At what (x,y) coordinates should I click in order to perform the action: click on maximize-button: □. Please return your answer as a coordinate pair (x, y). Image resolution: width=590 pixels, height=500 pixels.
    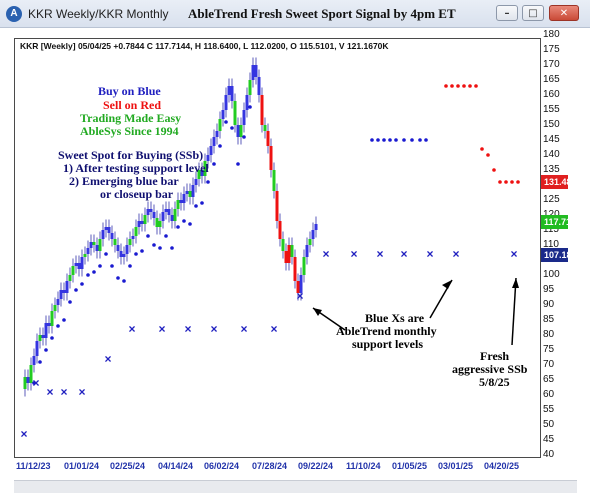
    Looking at the image, I should click on (533, 13).